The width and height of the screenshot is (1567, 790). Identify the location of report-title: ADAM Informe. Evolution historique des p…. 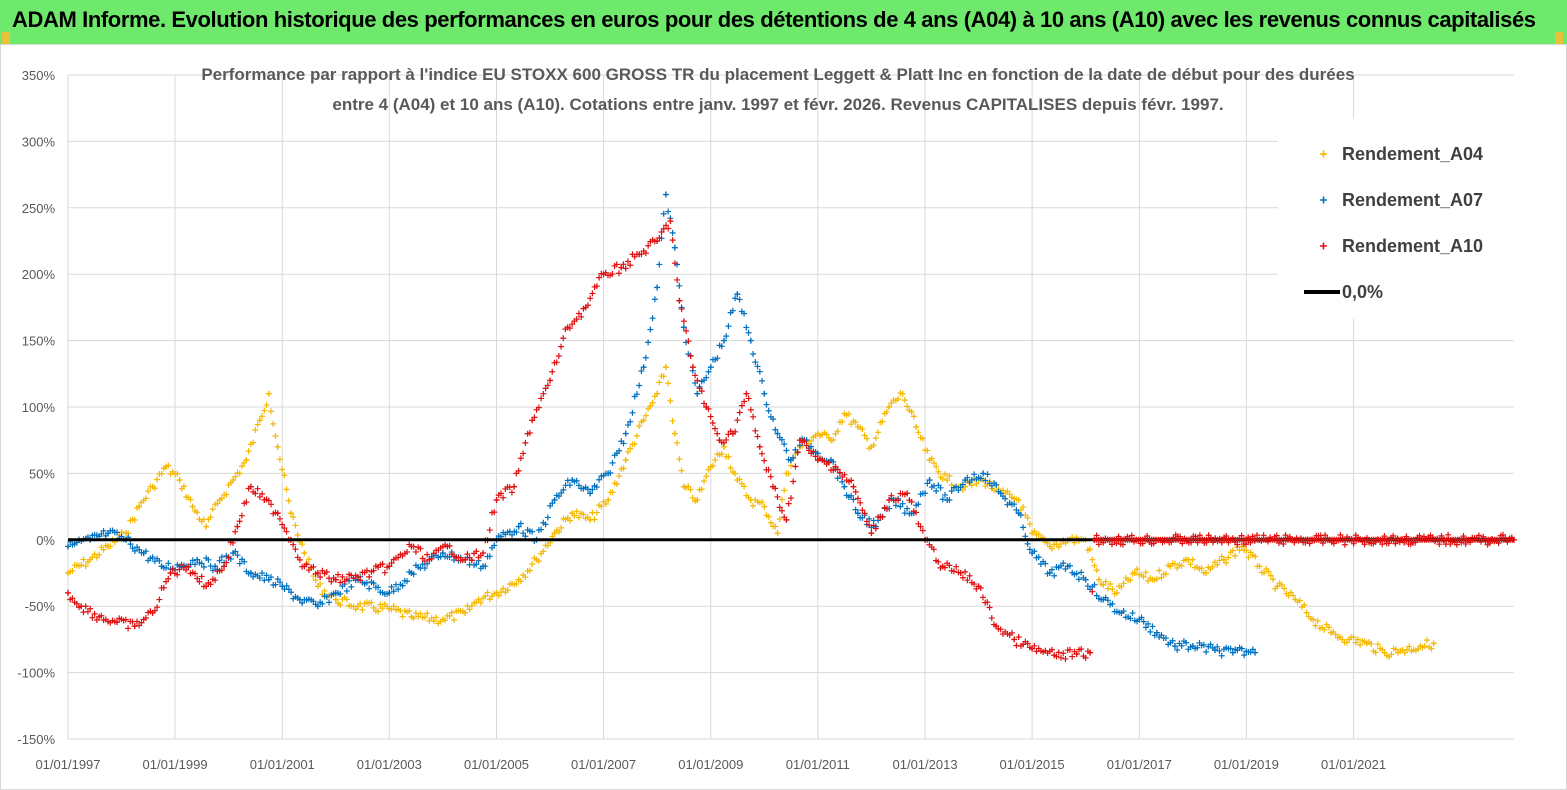
(774, 19).